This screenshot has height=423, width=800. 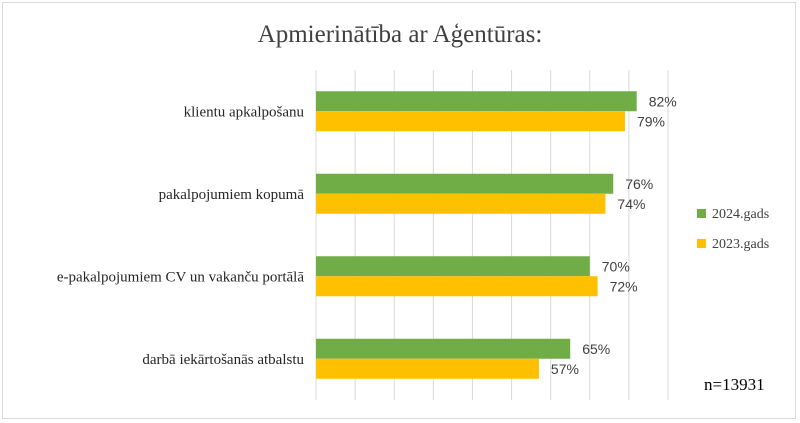 What do you see at coordinates (596, 349) in the screenshot?
I see `data-label: 65%` at bounding box center [596, 349].